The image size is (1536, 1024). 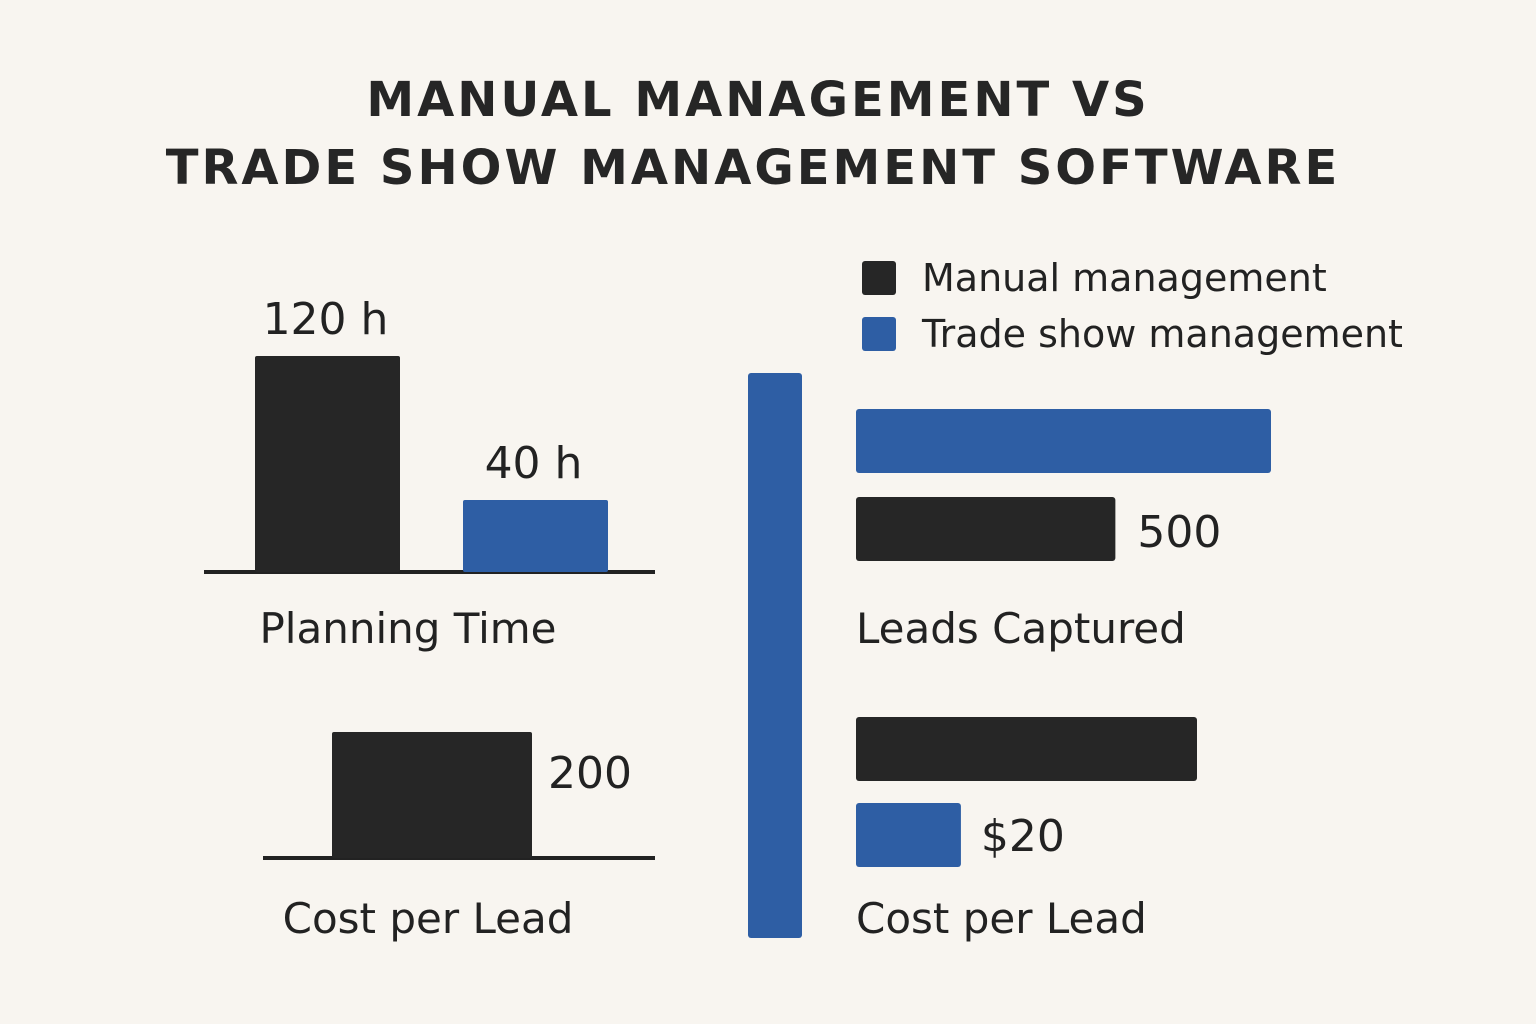 What do you see at coordinates (407, 628) in the screenshot?
I see `planning-time-axis-label: Planning Time` at bounding box center [407, 628].